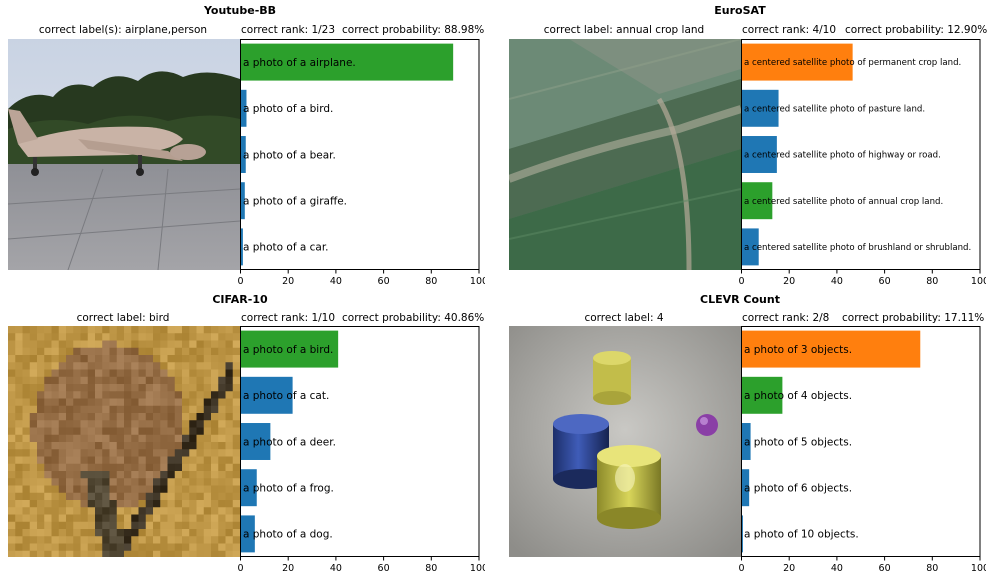 This screenshot has width=992, height=576. I want to click on bar-label-1: a photo of a bird., so click(288, 109).